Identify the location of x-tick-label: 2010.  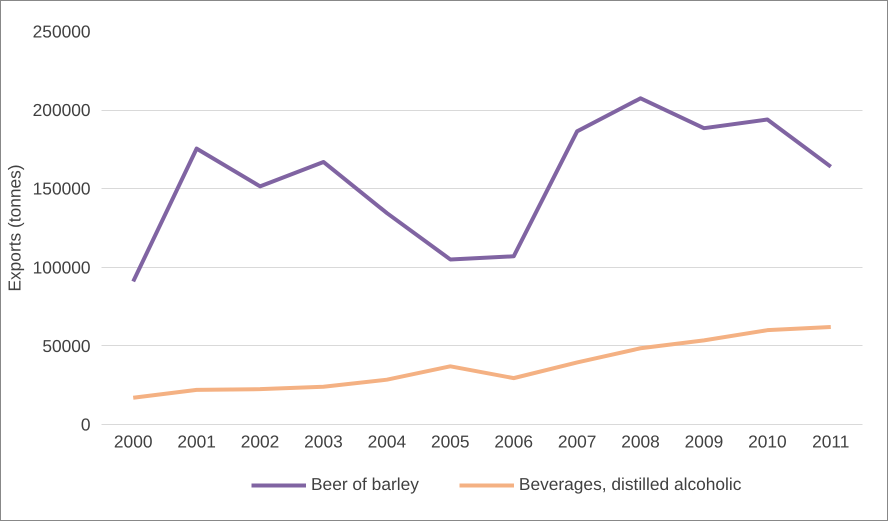
(767, 442).